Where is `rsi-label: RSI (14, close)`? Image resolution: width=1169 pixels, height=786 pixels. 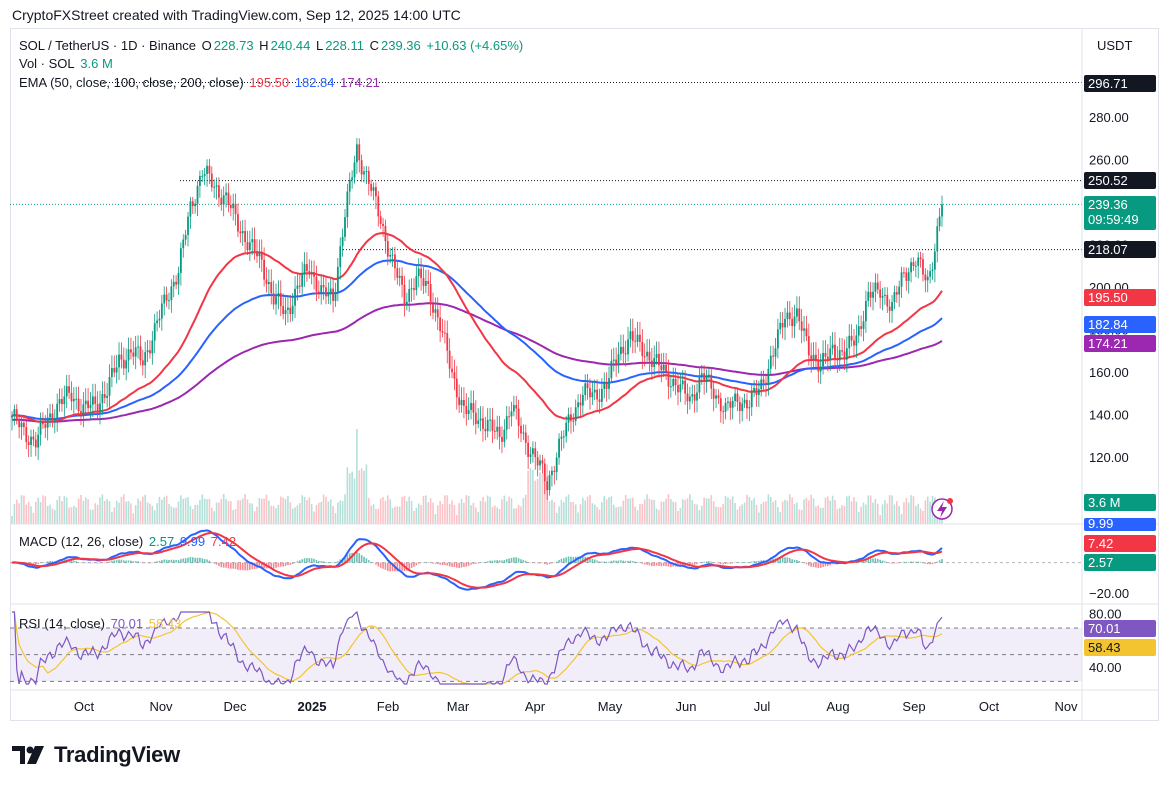
rsi-label: RSI (14, close) is located at coordinates (62, 623).